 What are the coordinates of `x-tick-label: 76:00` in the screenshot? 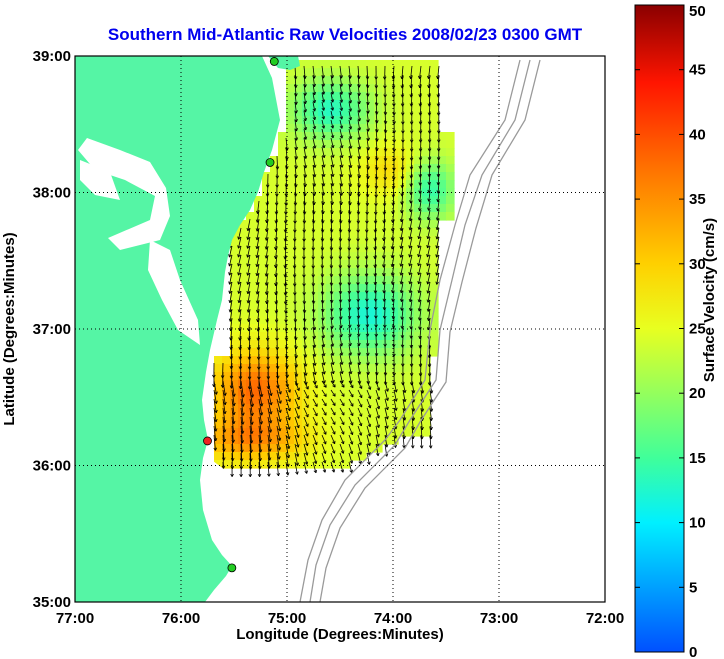 It's located at (181, 618).